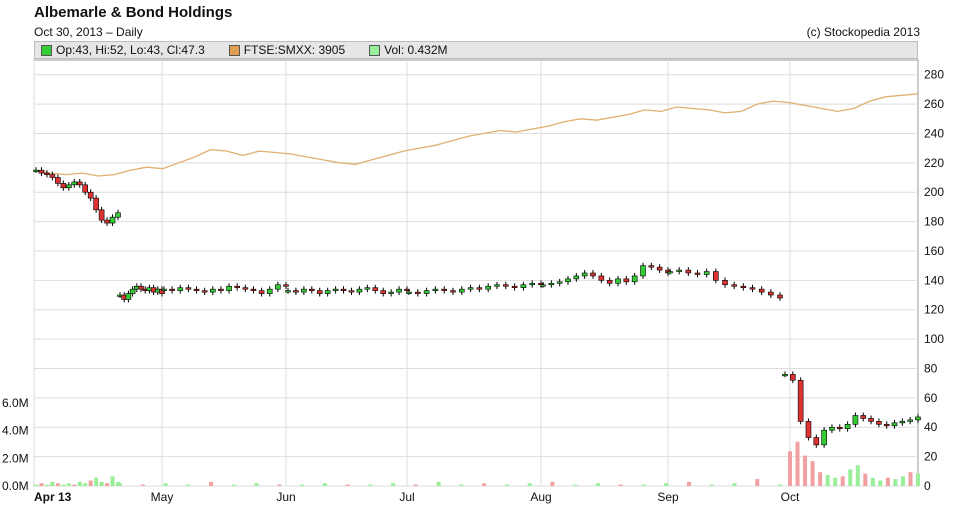 This screenshot has height=529, width=956. What do you see at coordinates (863, 32) in the screenshot?
I see `copyright-note: (c) Stockopedia 2013` at bounding box center [863, 32].